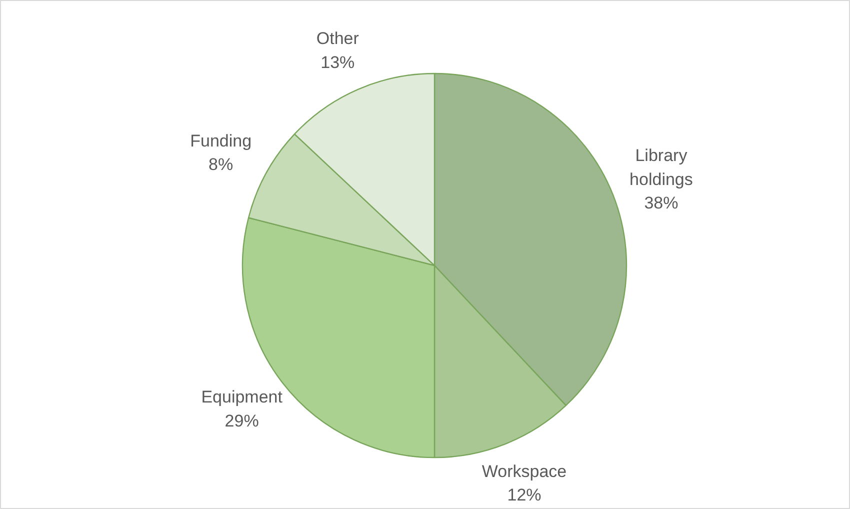  Describe the element at coordinates (221, 164) in the screenshot. I see `data-label: 8%` at that location.